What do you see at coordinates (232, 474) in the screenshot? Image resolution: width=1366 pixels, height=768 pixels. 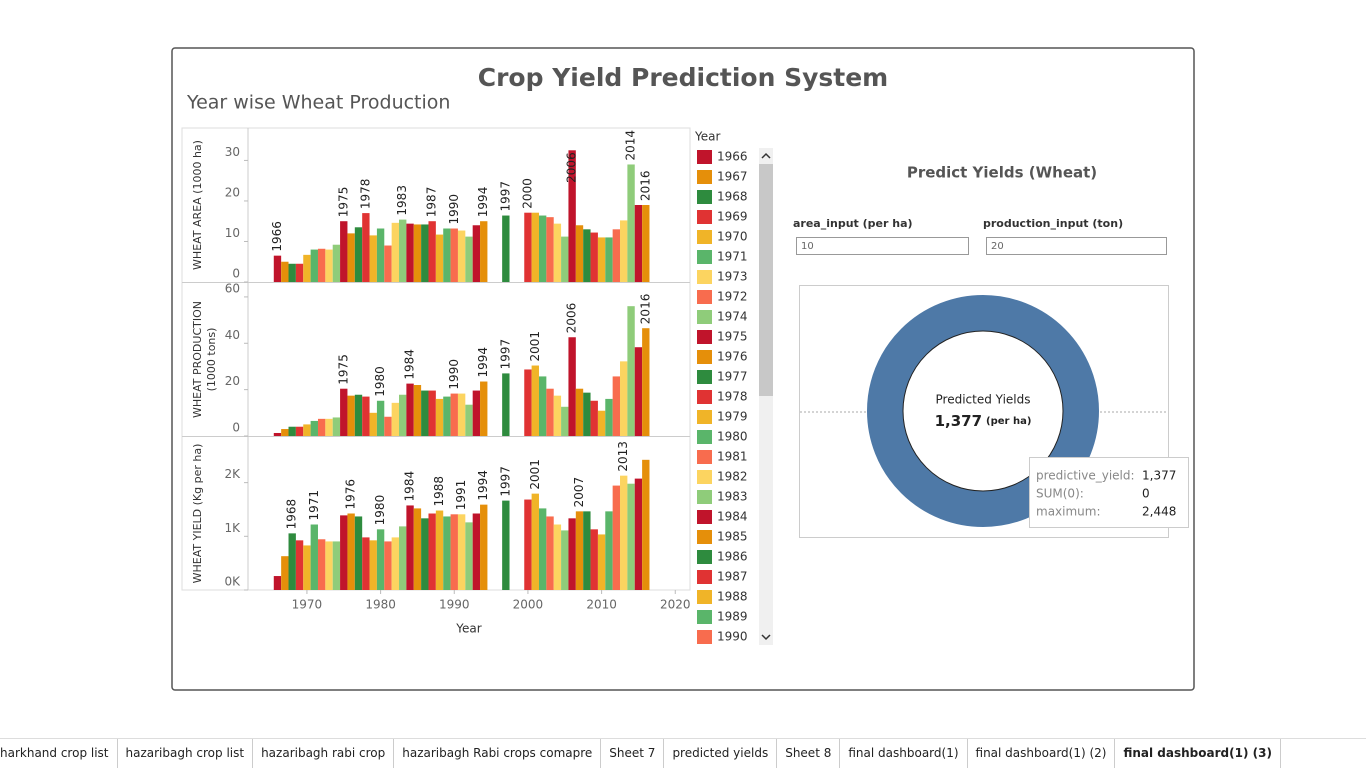 I see `y-tick-label: 2K` at bounding box center [232, 474].